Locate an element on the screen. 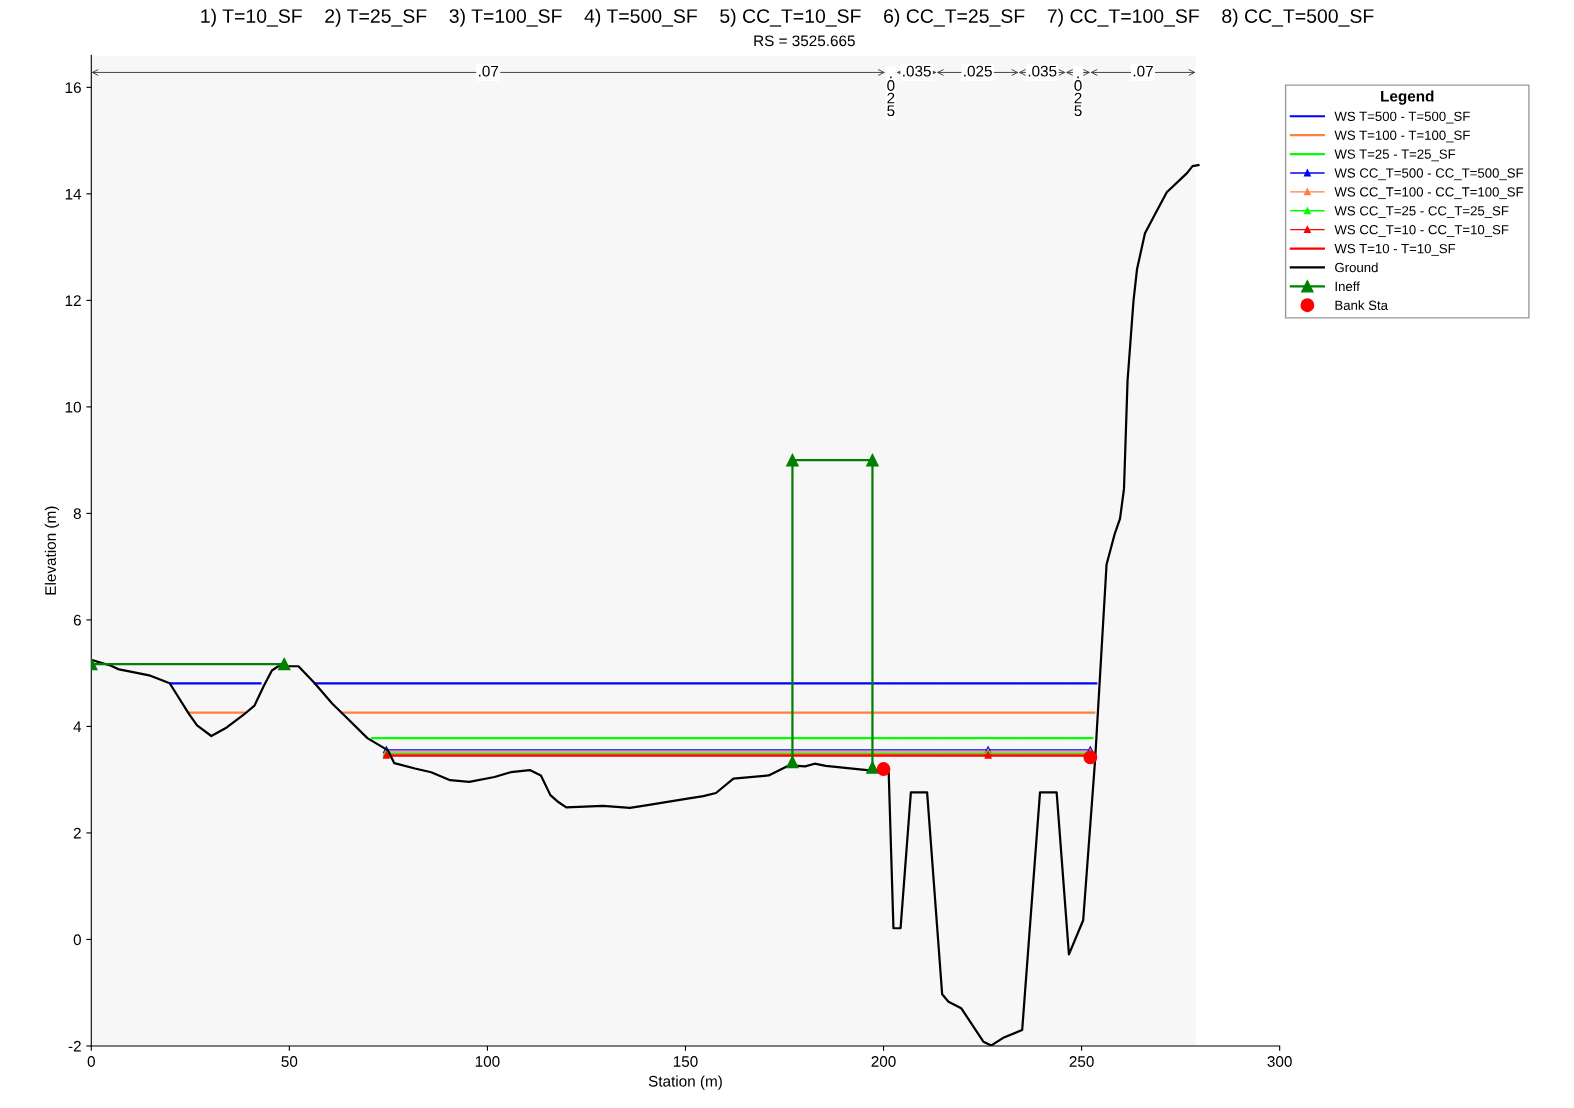 This screenshot has width=1574, height=1108. chart-title: 1) T=10_SF 2) T=25_SF 3) T=100_SF 4) T=500_SF 5) CC_T=10_SF 6) CC_T=25_SF 7) CC_T=100_SF 8) CC_T=500_SF is located at coordinates (787, 17).